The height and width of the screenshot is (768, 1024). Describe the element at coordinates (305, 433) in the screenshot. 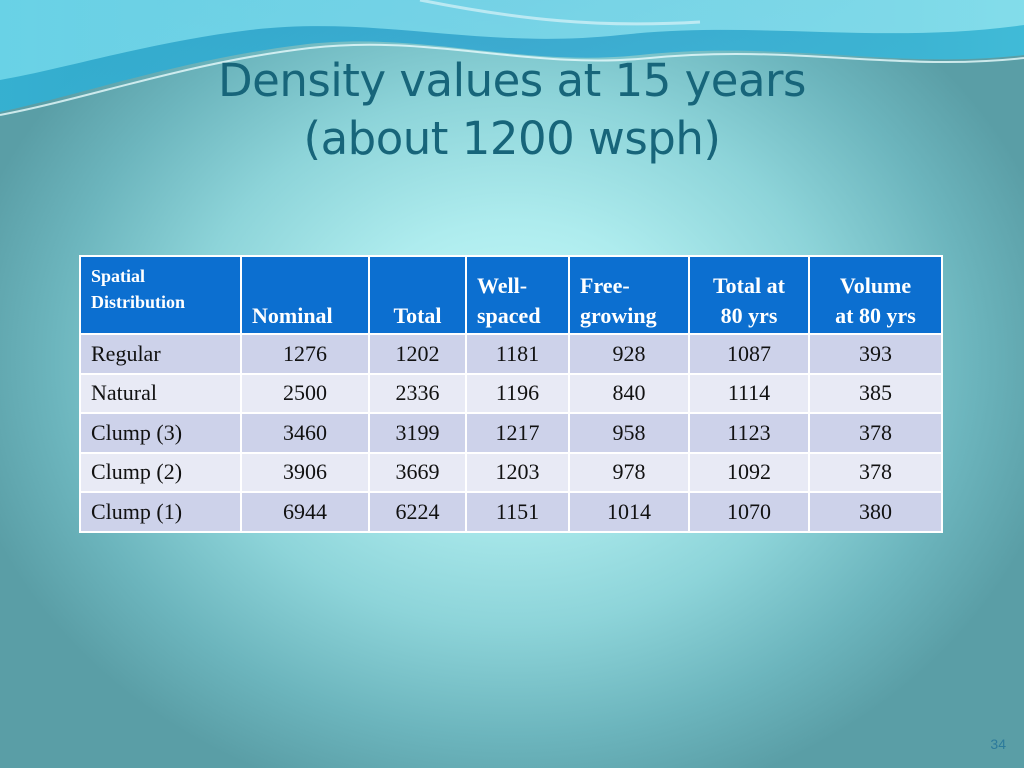

I see `cell-nominal: 3460` at that location.